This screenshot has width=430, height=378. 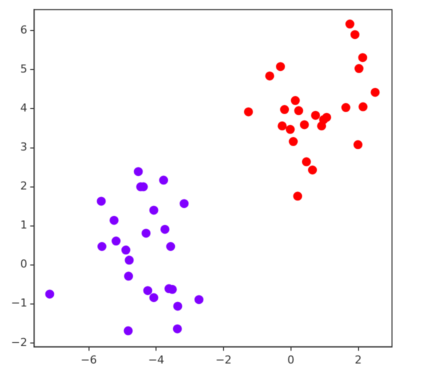 What do you see at coordinates (24, 264) in the screenshot?
I see `y-tick-label: 0` at bounding box center [24, 264].